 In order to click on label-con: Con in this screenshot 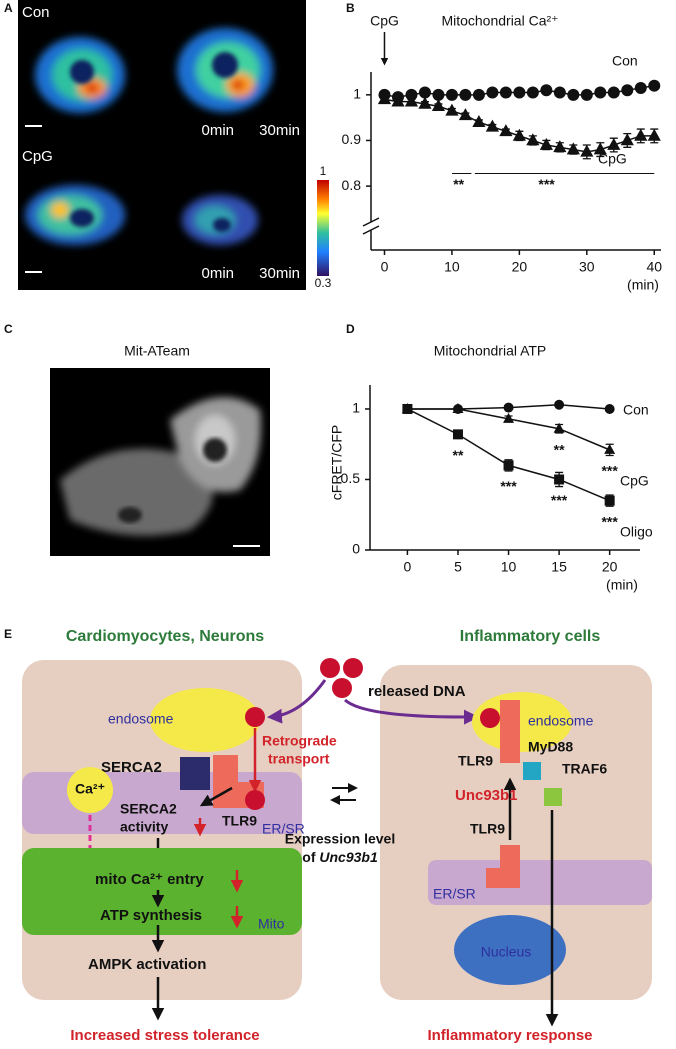, I will do `click(36, 12)`.